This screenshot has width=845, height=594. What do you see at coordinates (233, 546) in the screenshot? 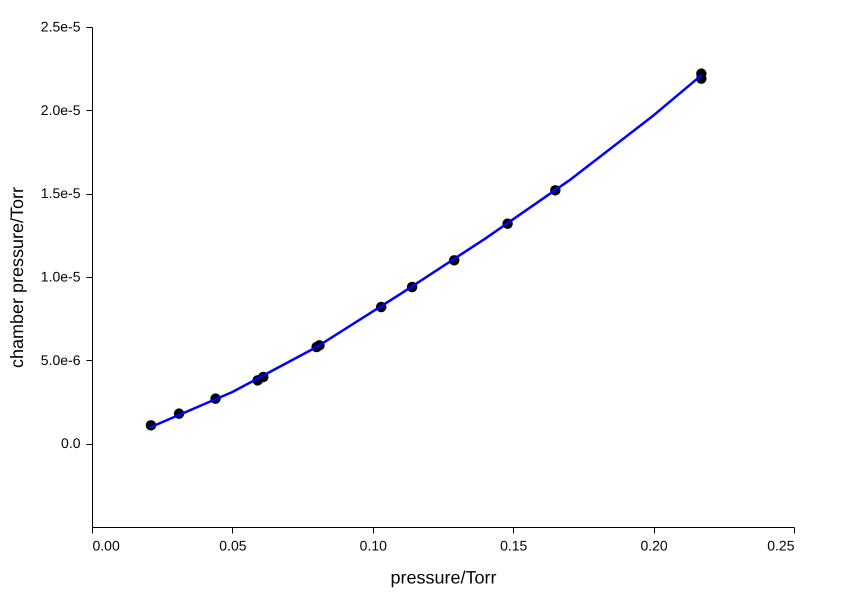
I see `x-tick-label: 0.05` at bounding box center [233, 546].